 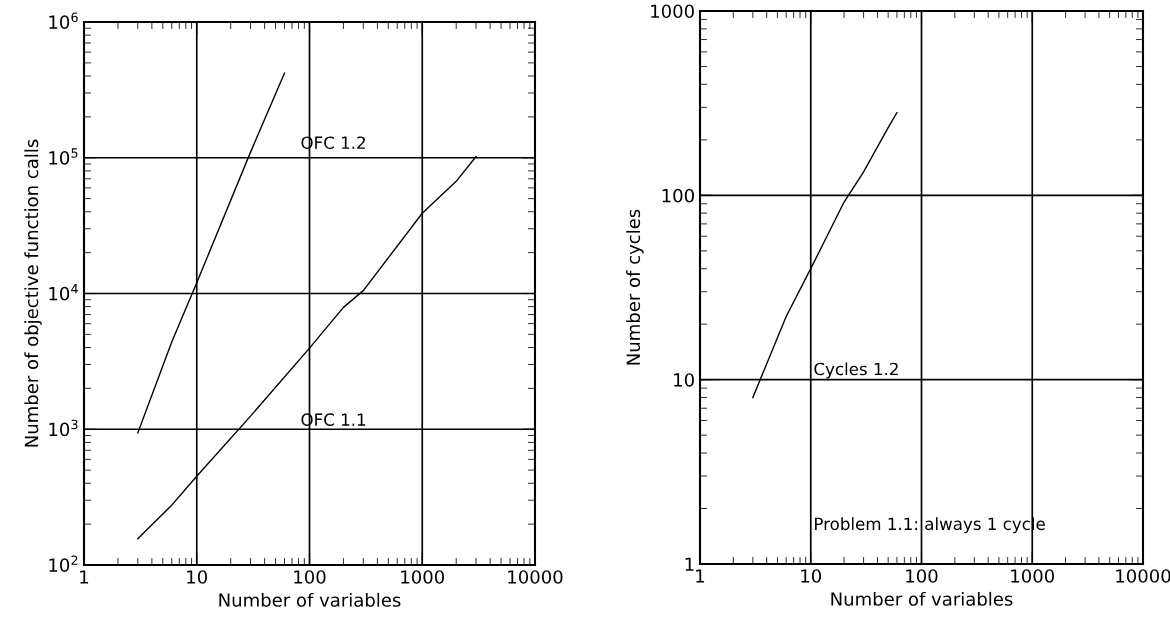 I want to click on y-tick-label: 1000, so click(x=672, y=11).